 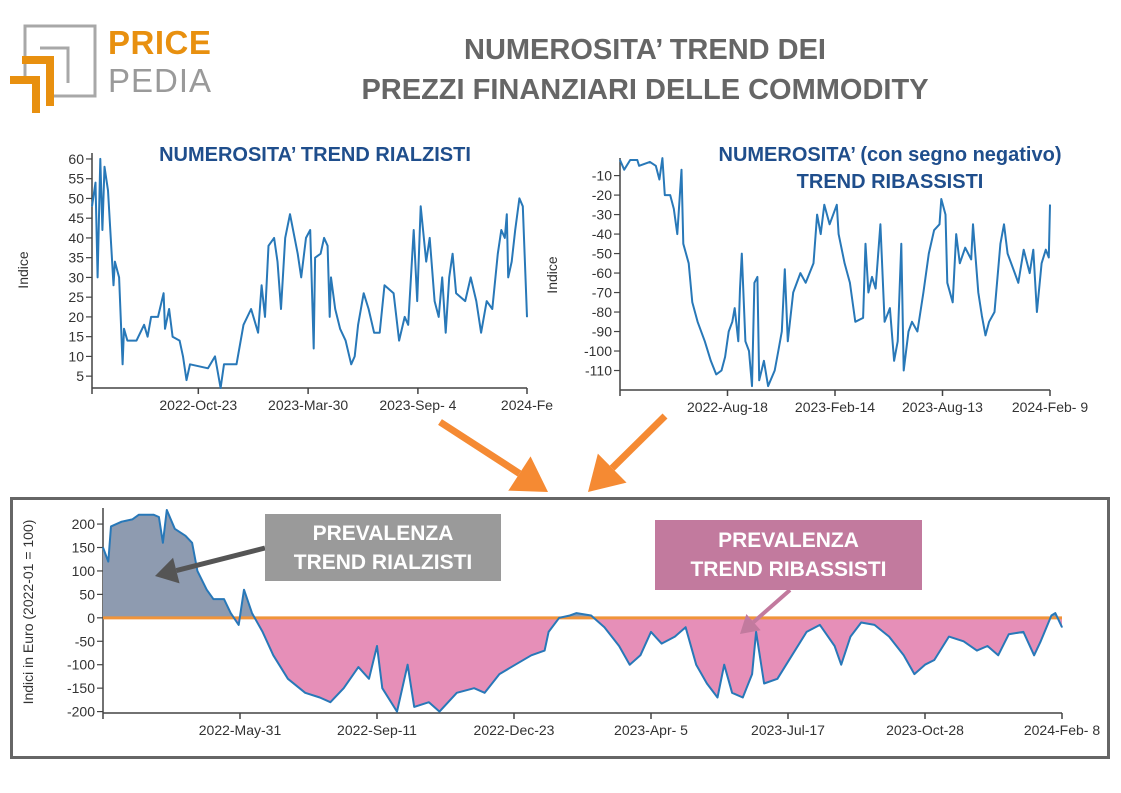 What do you see at coordinates (890, 182) in the screenshot?
I see `chart-title-downtrends-line-2: TREND RIBASSISTI` at bounding box center [890, 182].